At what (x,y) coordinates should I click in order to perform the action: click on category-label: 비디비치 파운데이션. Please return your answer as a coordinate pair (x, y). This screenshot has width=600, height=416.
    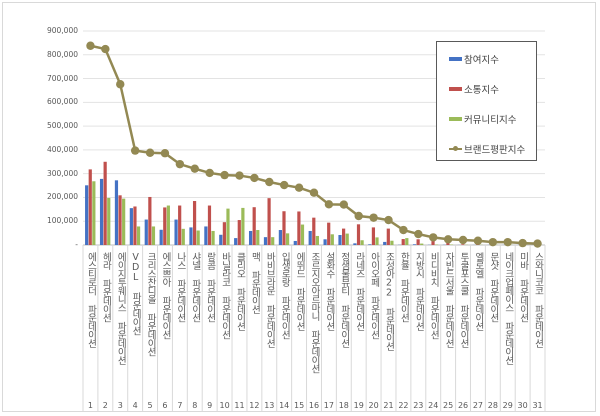
    Looking at the image, I should click on (434, 295).